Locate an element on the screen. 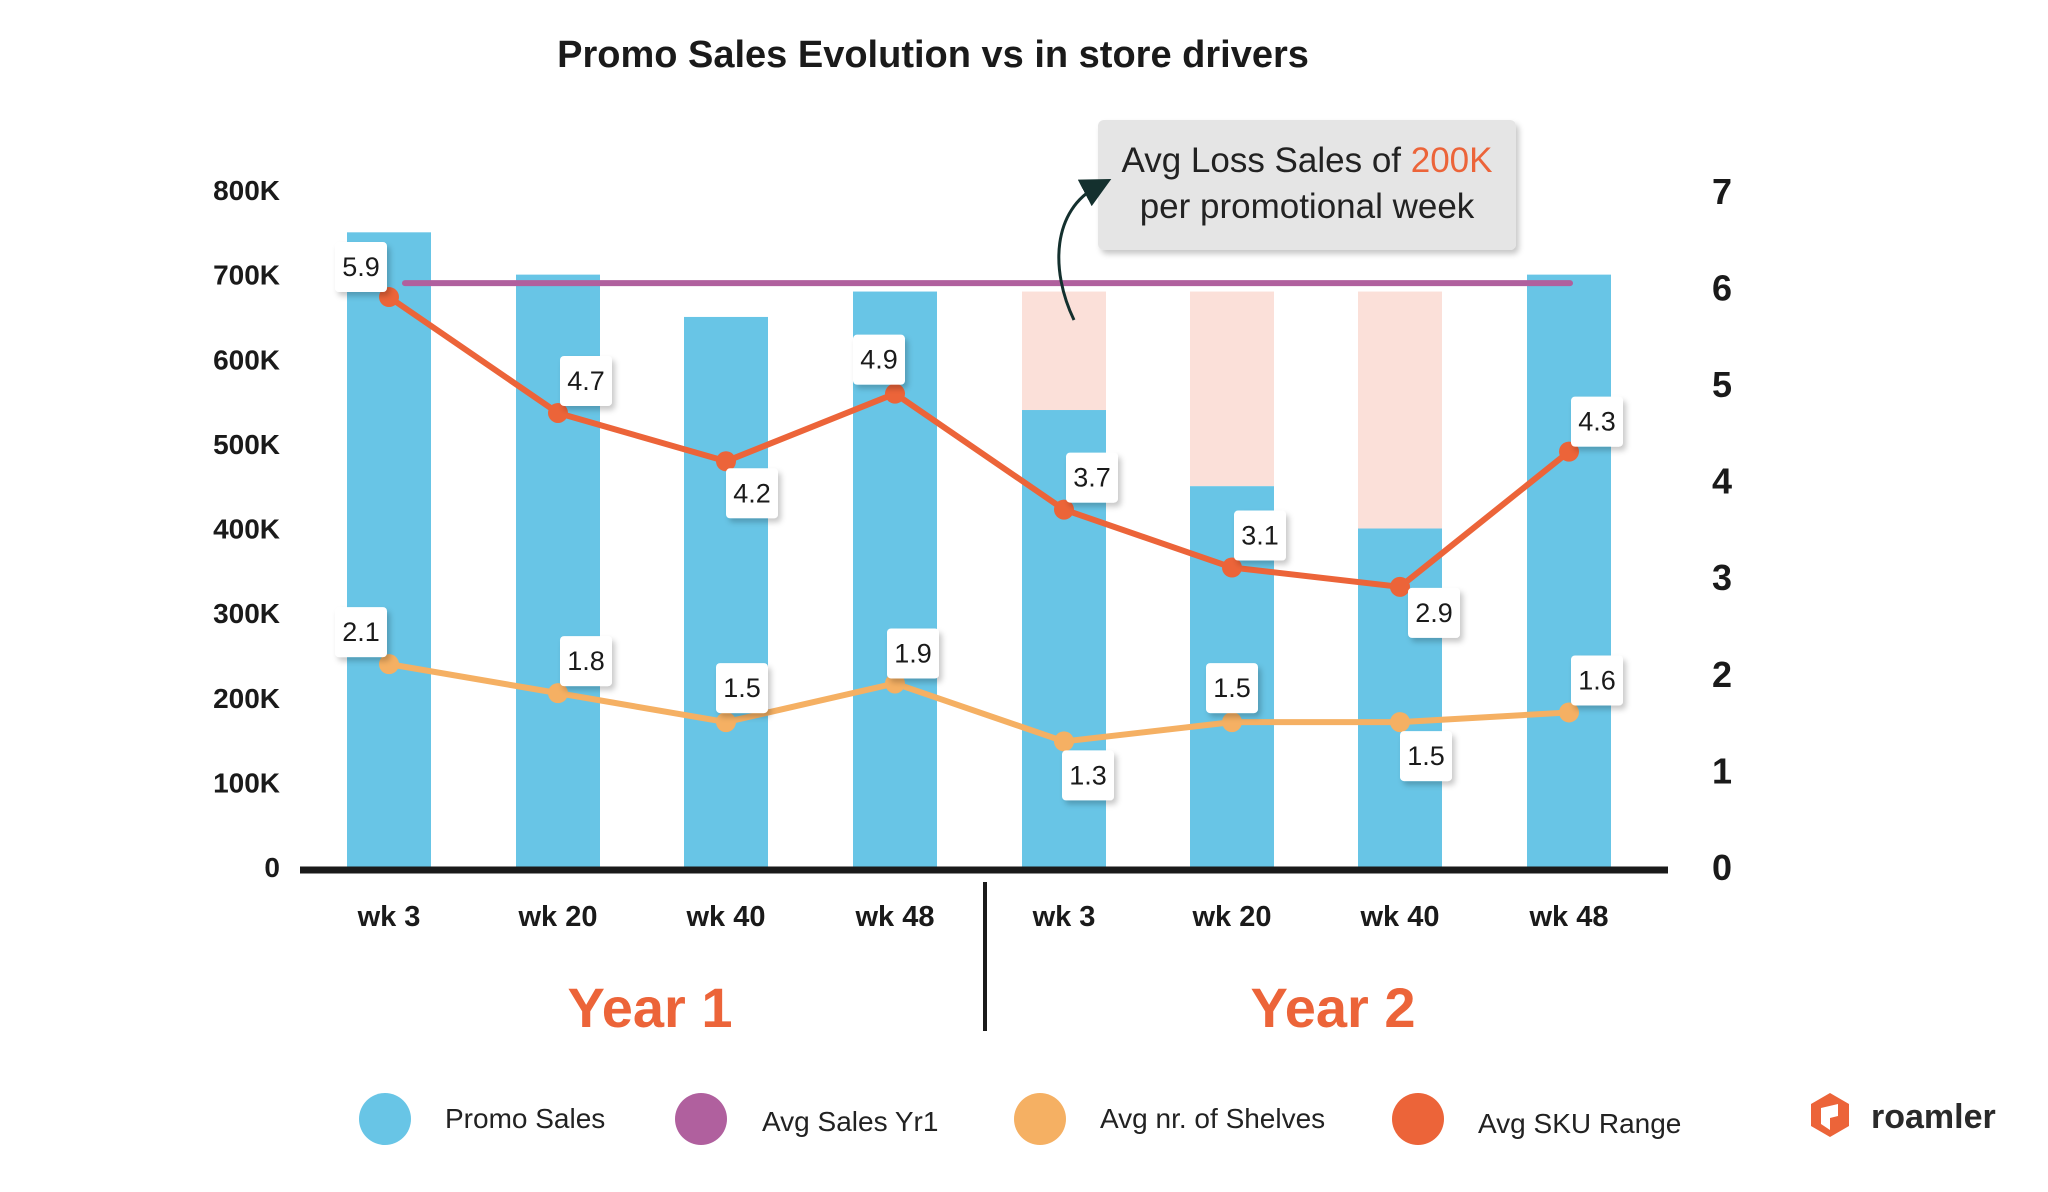  data-label-text: 1.9 is located at coordinates (913, 653).